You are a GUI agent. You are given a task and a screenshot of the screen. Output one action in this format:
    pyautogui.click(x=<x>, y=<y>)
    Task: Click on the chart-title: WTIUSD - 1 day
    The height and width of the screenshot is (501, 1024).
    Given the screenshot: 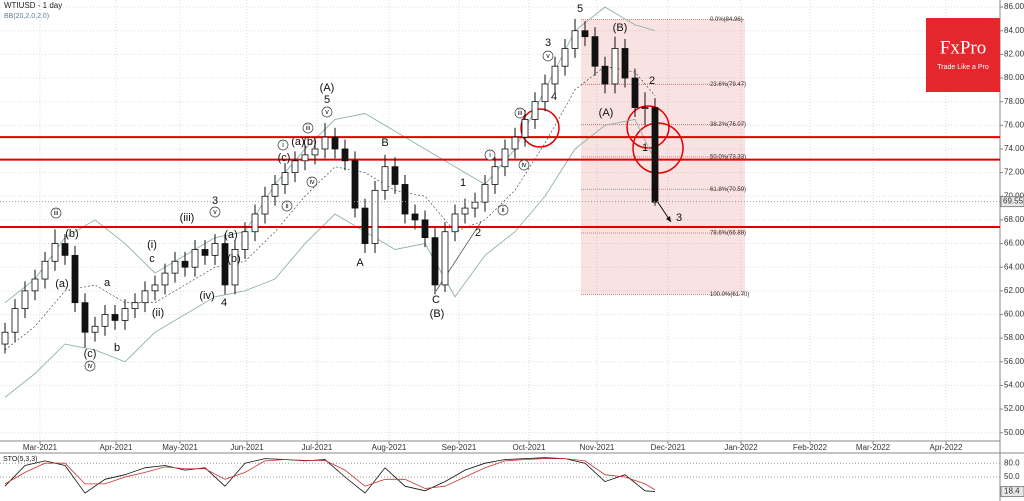 What is the action you would take?
    pyautogui.click(x=33, y=5)
    